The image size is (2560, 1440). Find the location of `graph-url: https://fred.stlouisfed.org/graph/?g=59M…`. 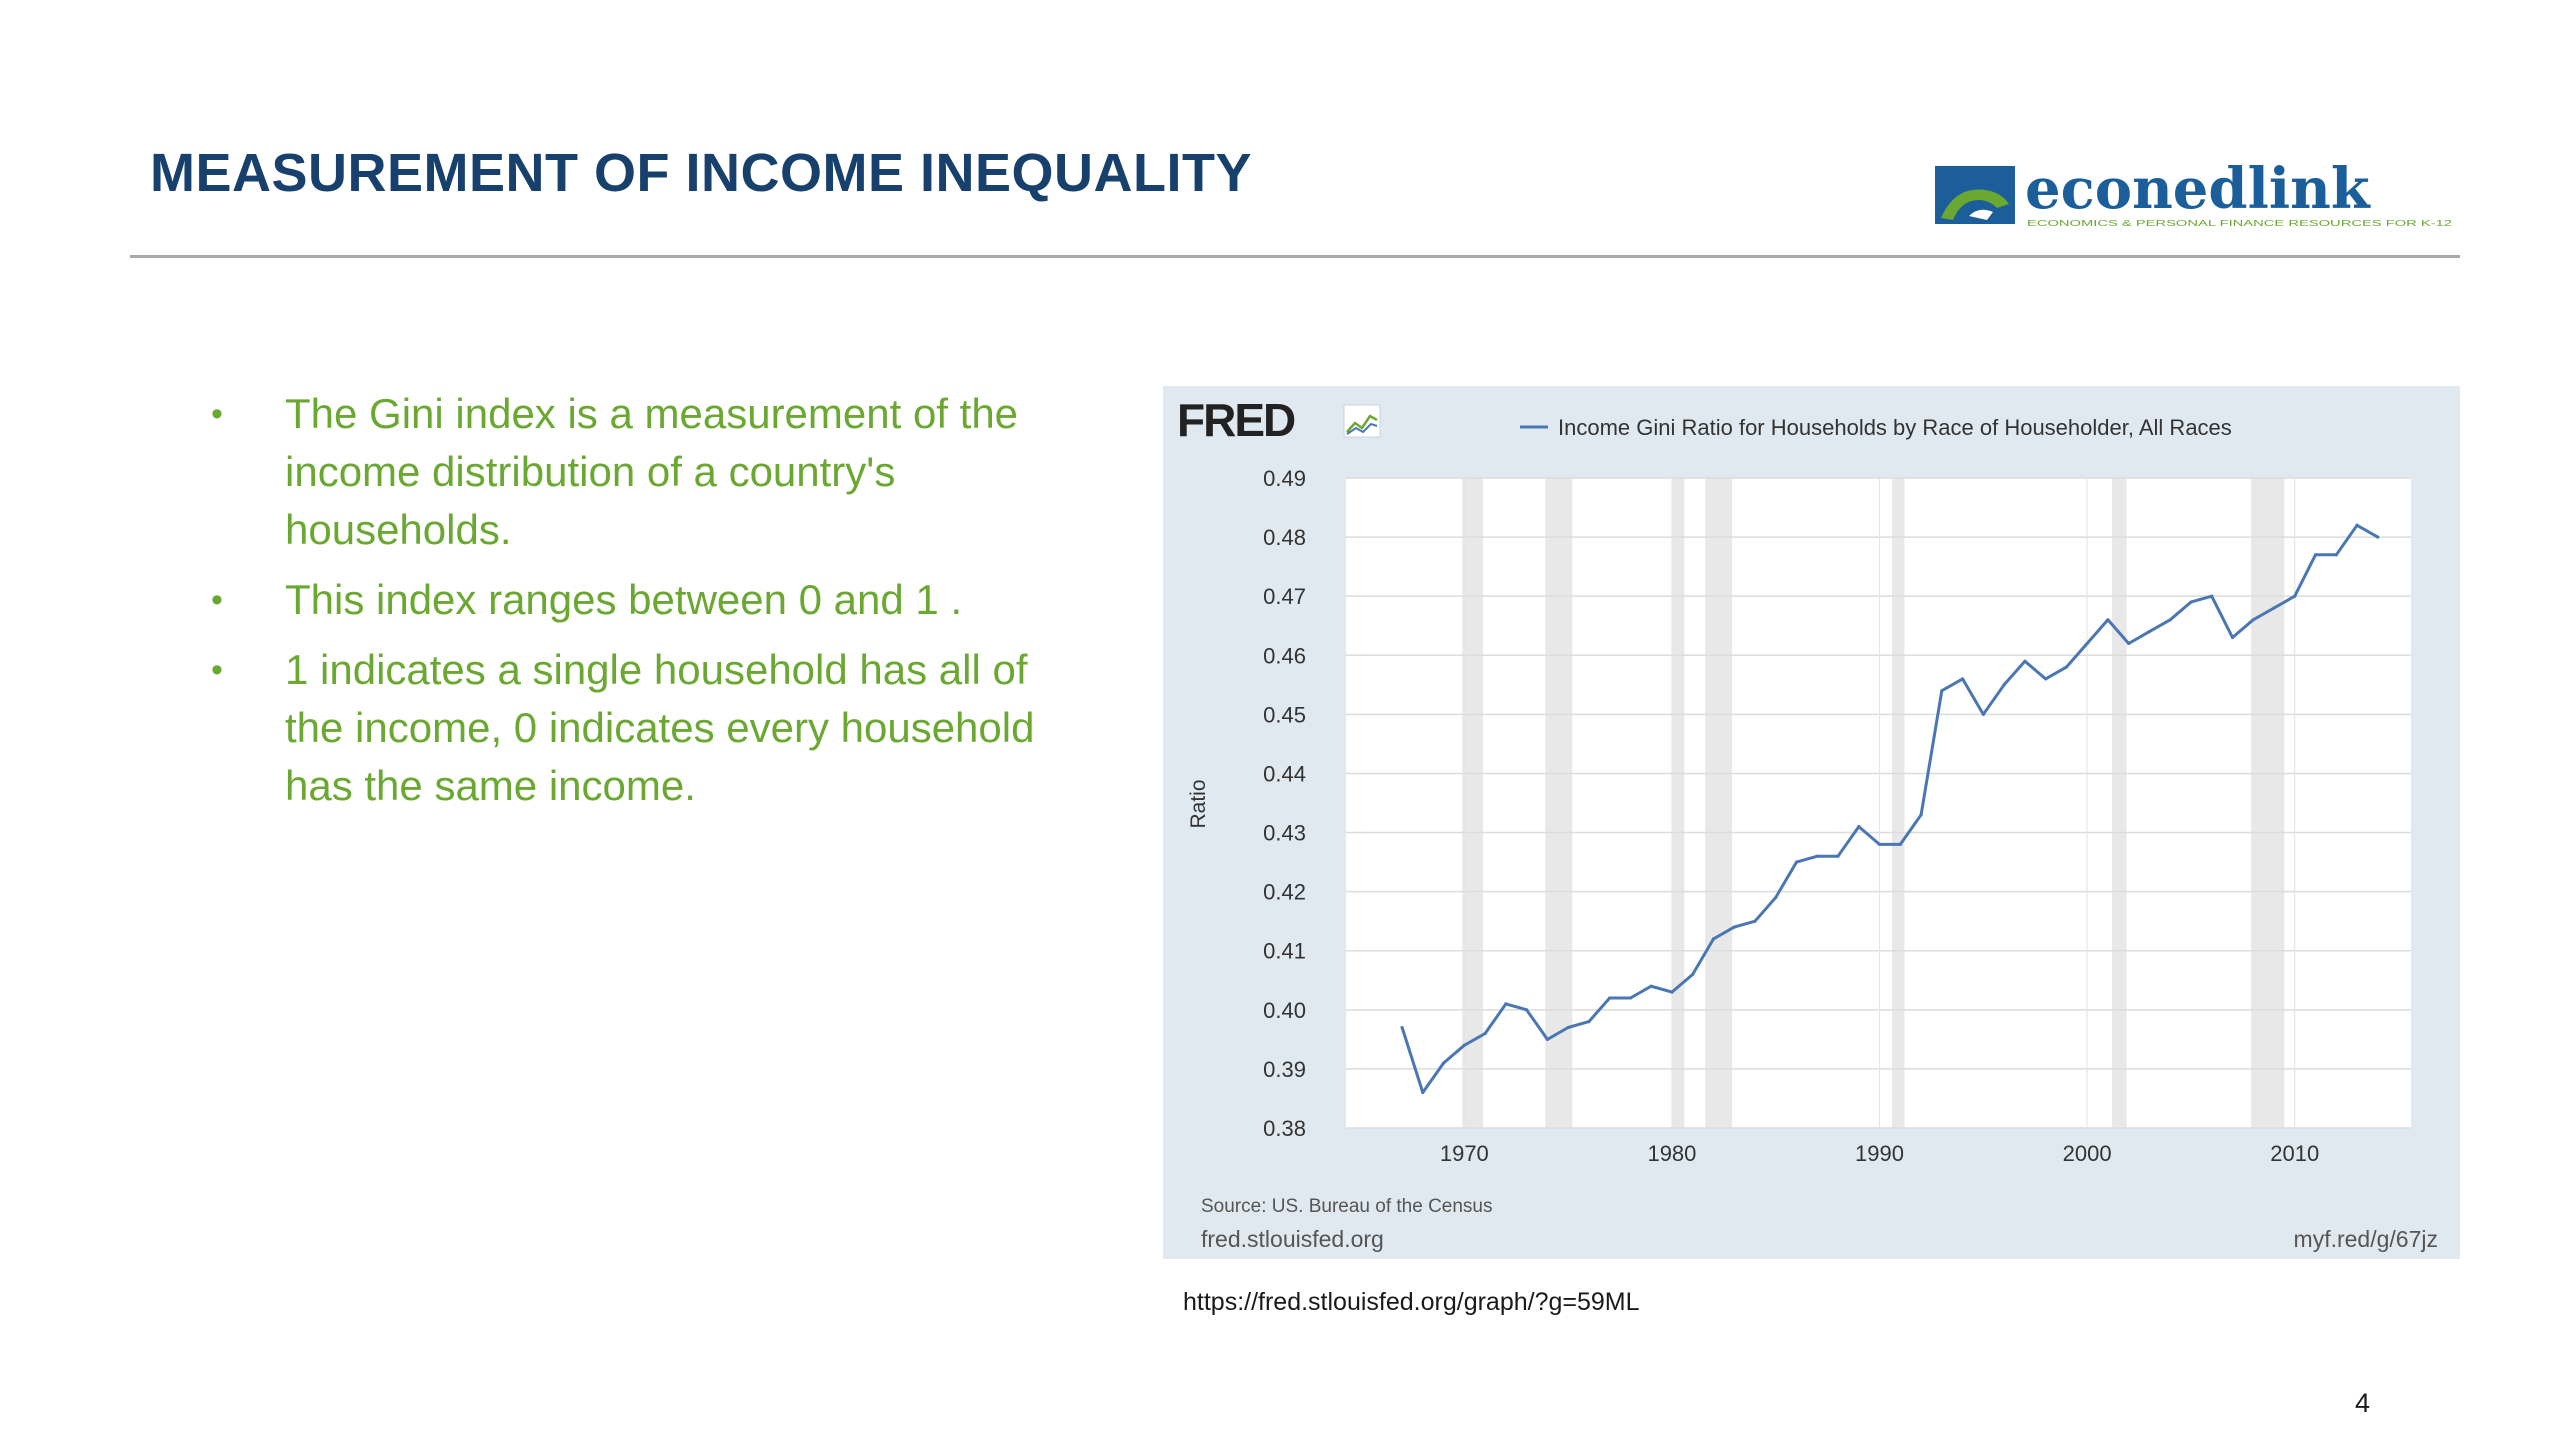

graph-url: https://fred.stlouisfed.org/graph/?g=59M… is located at coordinates (1411, 1302).